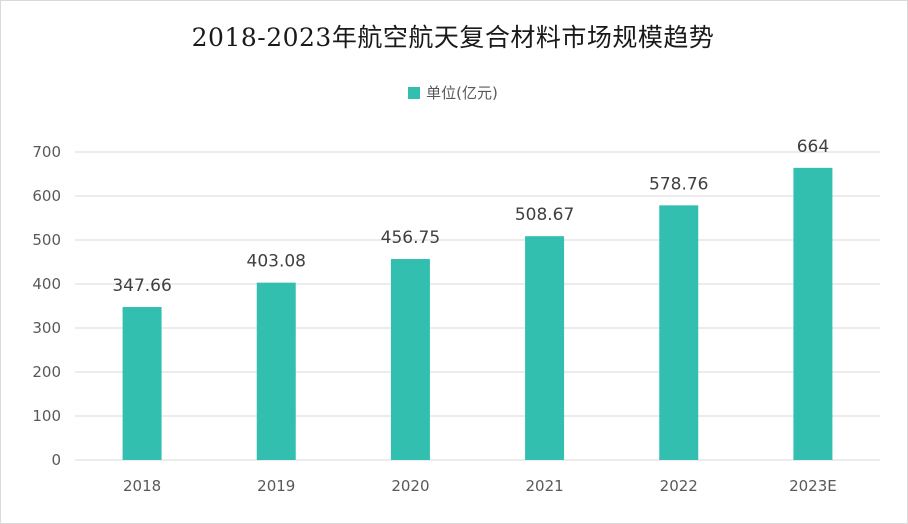  I want to click on y-tick-label-300: 300, so click(46, 328).